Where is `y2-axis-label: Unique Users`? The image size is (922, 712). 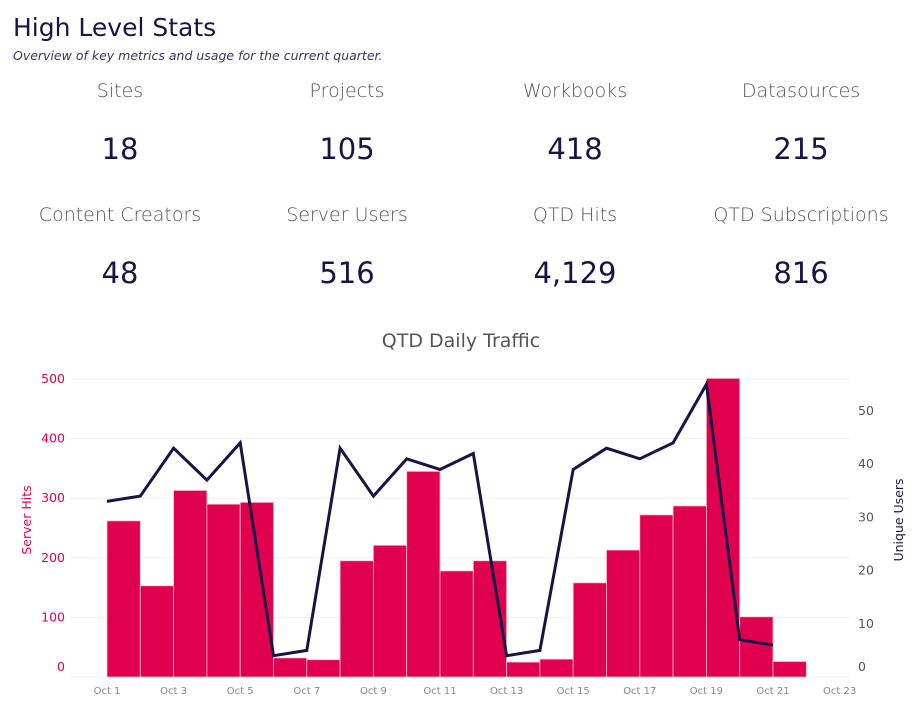
y2-axis-label: Unique Users is located at coordinates (898, 519).